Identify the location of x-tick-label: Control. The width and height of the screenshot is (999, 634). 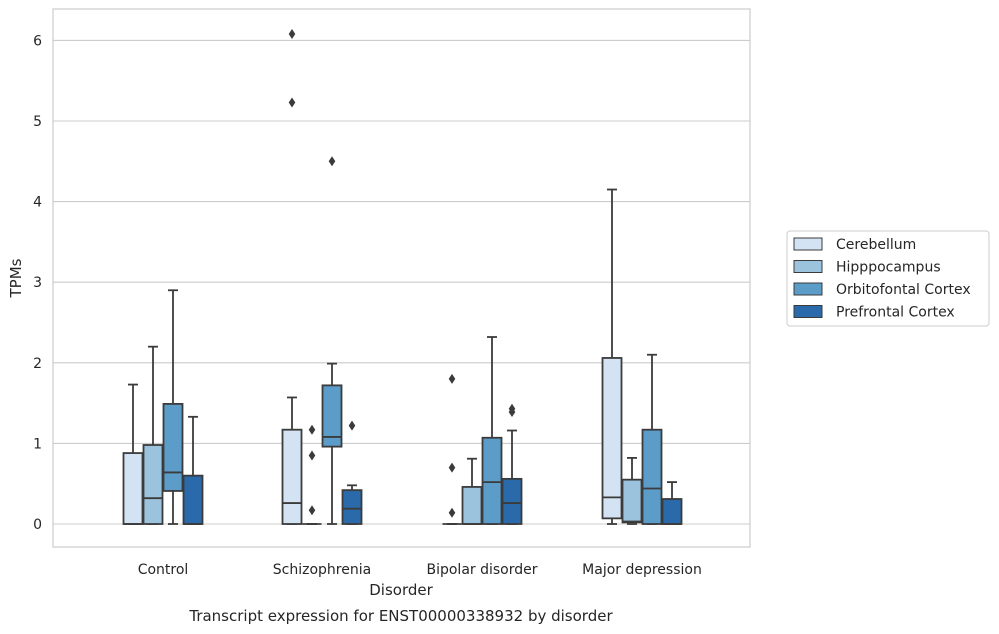
(163, 570).